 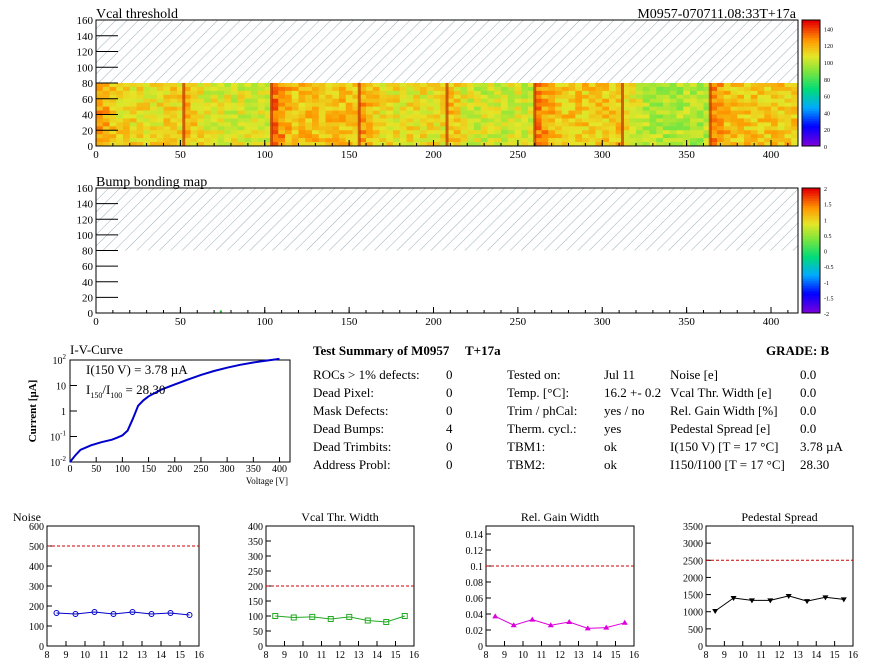 I want to click on plot-frame, so click(x=560, y=586).